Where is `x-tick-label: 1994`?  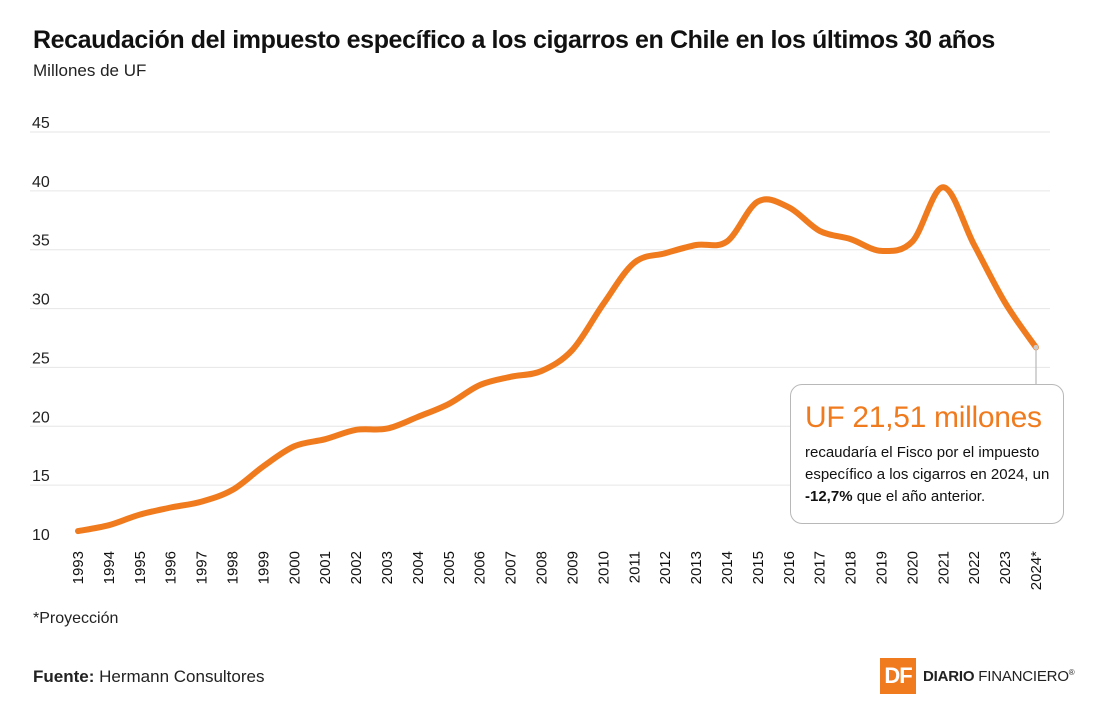 x-tick-label: 1994 is located at coordinates (109, 567).